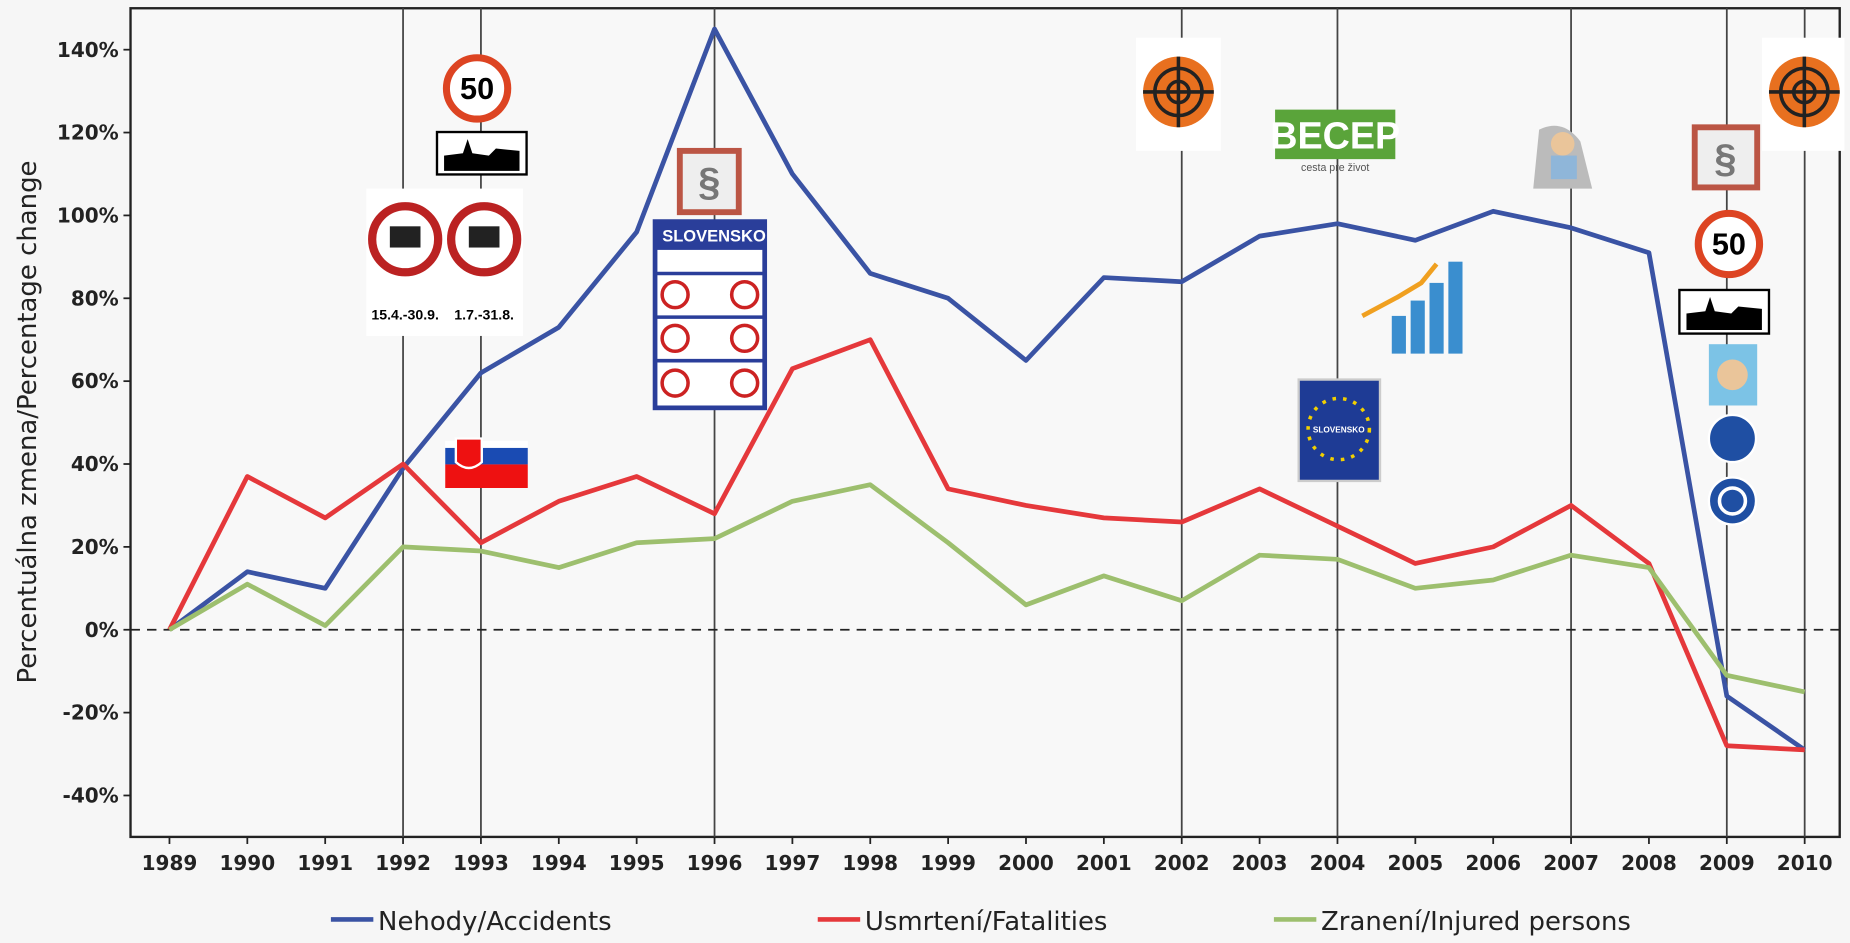  What do you see at coordinates (88, 50) in the screenshot?
I see `y-tick-label: 140%` at bounding box center [88, 50].